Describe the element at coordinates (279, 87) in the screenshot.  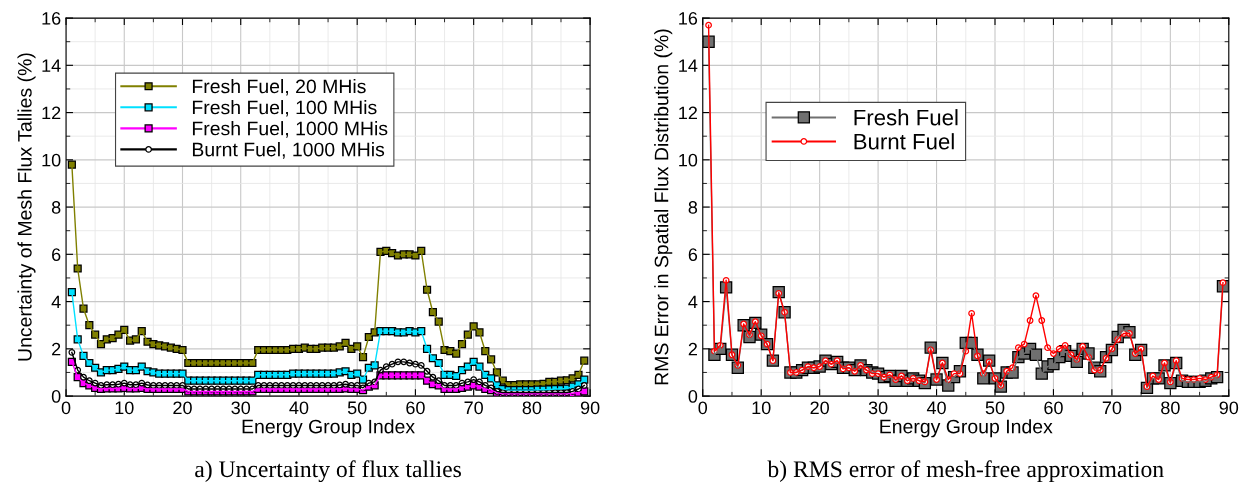
I see `legend-label: Fresh Fuel, 20 MHis` at that location.